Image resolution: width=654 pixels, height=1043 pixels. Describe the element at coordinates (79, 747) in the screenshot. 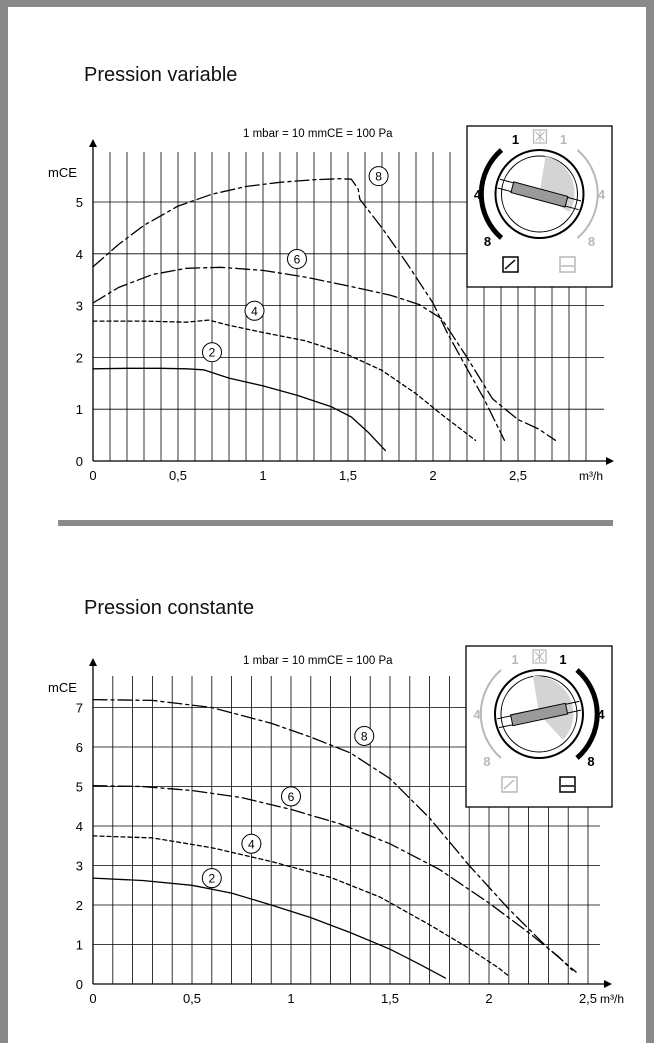

I see `y-tick-label: 6` at that location.